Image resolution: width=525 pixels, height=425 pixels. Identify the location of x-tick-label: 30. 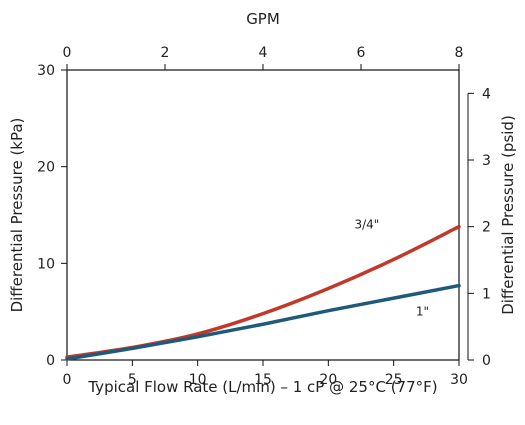
(459, 380).